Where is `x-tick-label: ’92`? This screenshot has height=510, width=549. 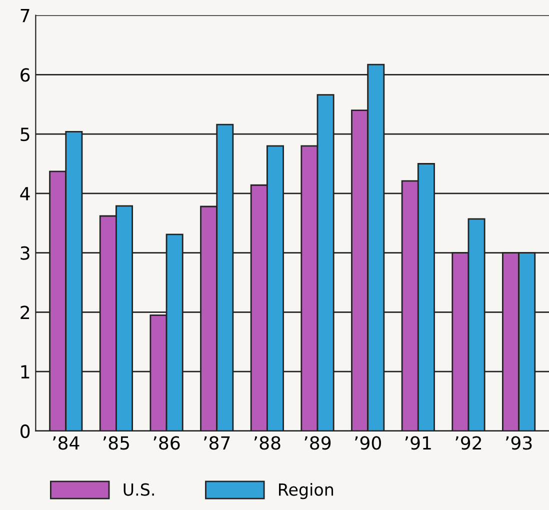 x-tick-label: ’92 is located at coordinates (469, 443).